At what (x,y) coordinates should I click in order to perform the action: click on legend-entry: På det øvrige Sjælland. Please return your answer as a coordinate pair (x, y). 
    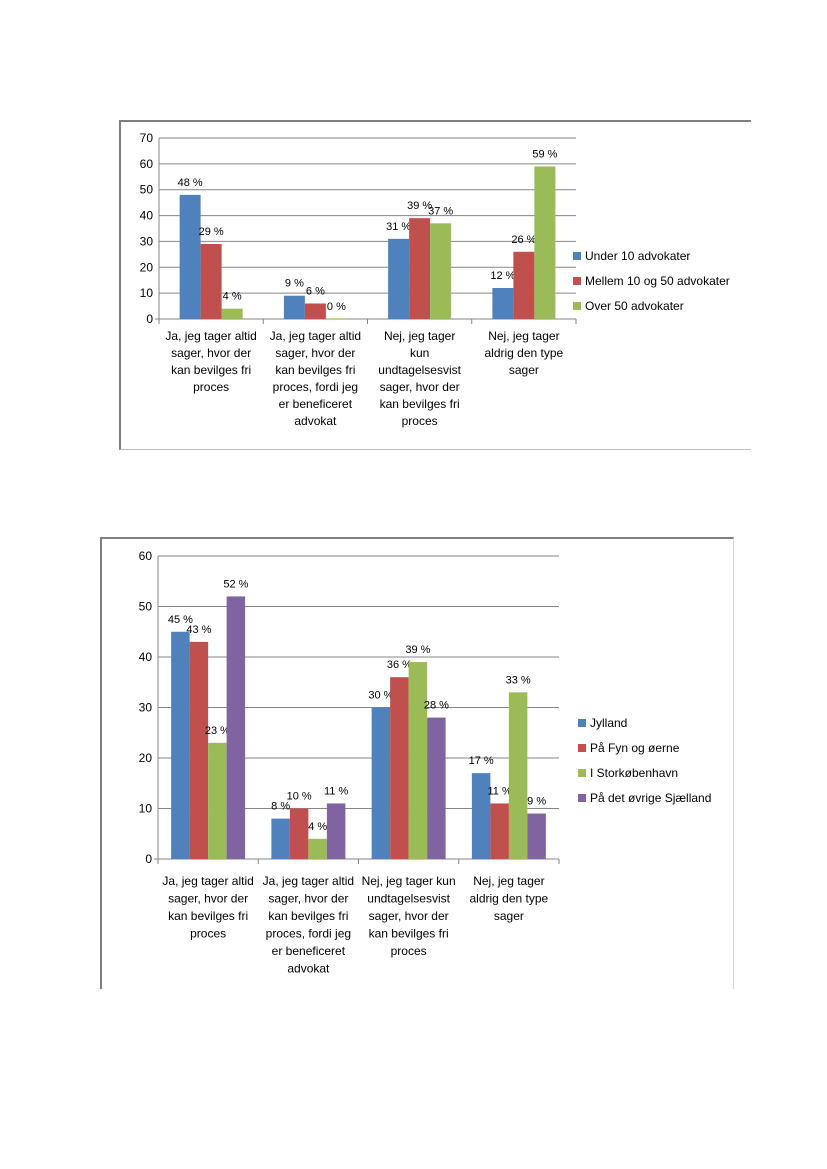
    Looking at the image, I should click on (650, 798).